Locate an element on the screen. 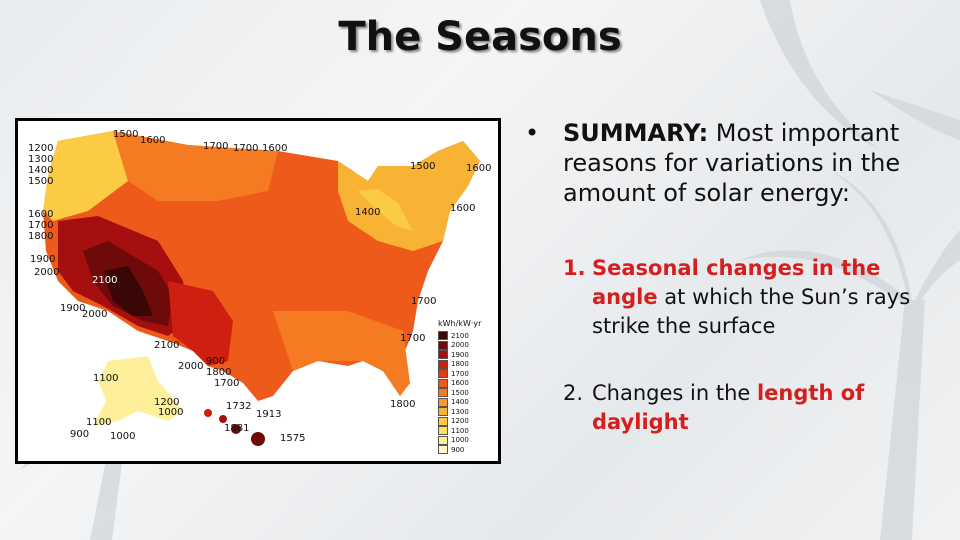  alaska-region is located at coordinates (138, 391).